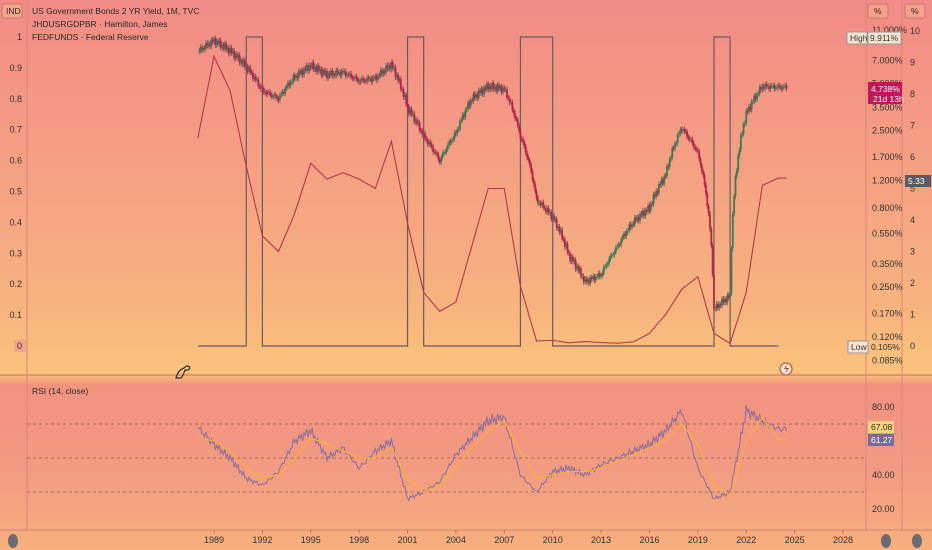 The width and height of the screenshot is (932, 550). Describe the element at coordinates (912, 63) in the screenshot. I see `far-right-tick-label: 9` at that location.